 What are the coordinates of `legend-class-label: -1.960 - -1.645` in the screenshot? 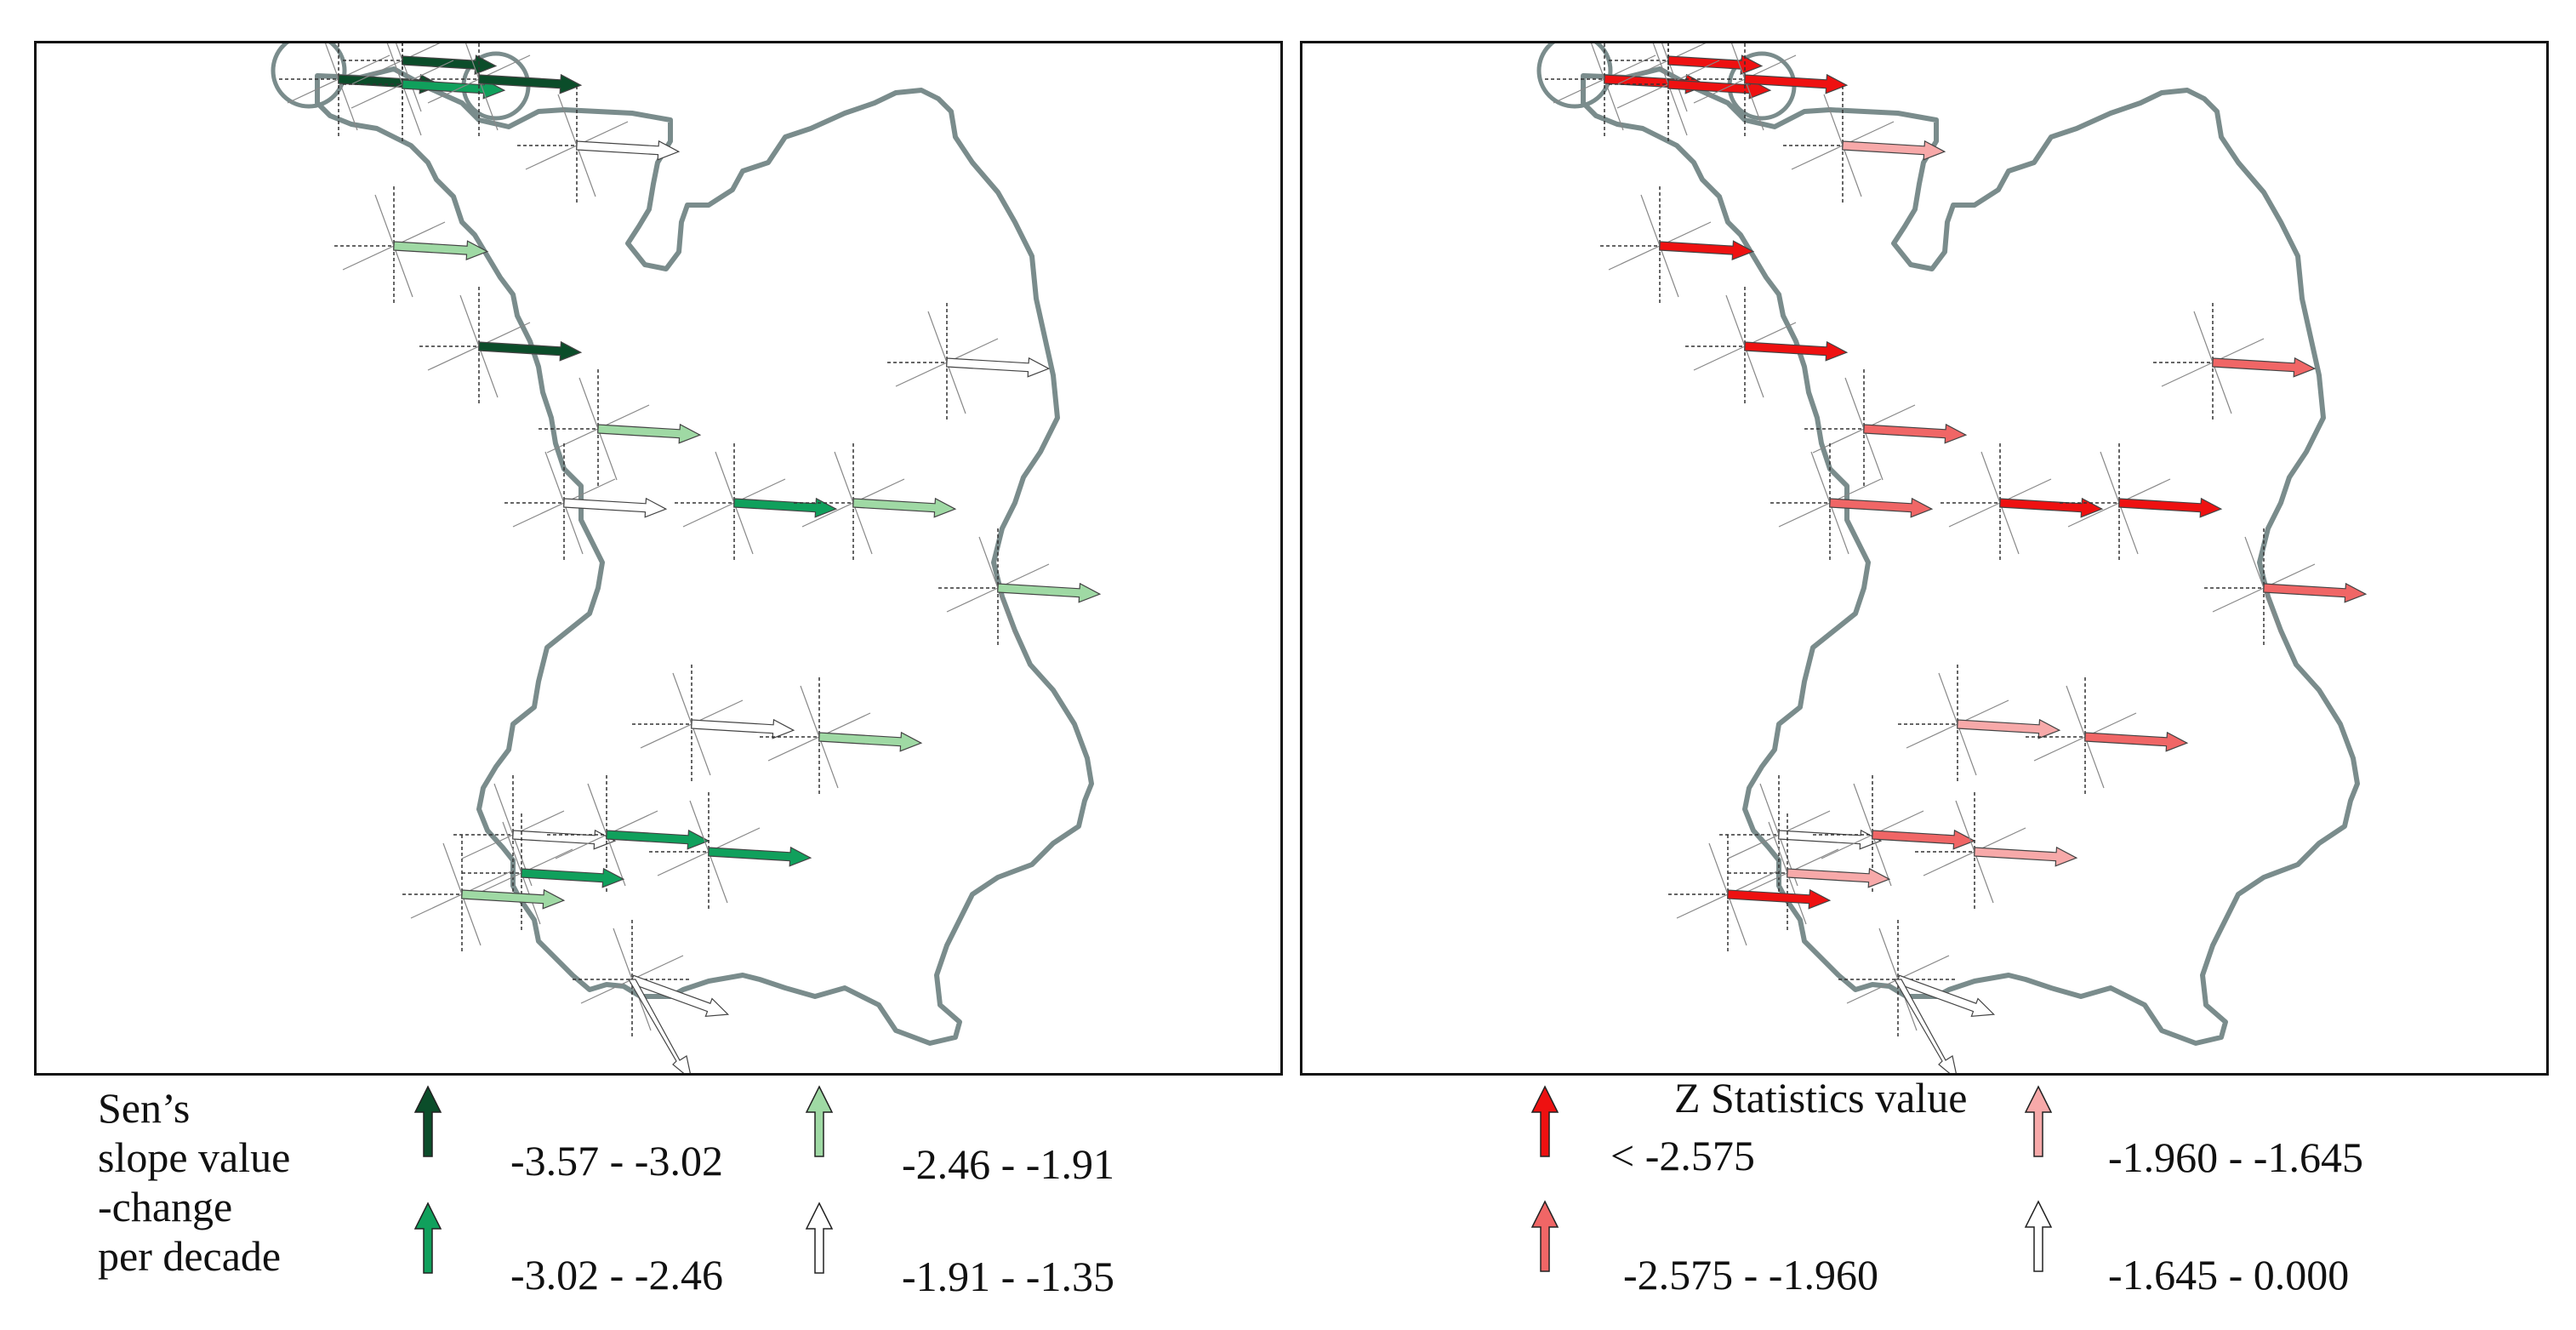 It's located at (2235, 1157).